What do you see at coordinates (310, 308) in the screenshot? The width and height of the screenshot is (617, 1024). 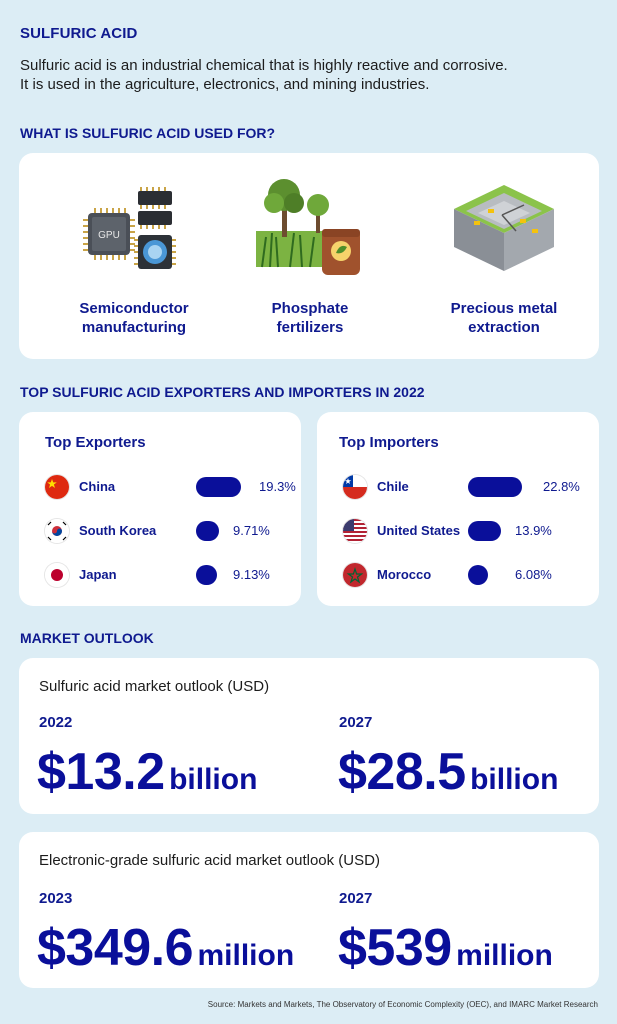 I see `use-label-line1: Phosphate` at bounding box center [310, 308].